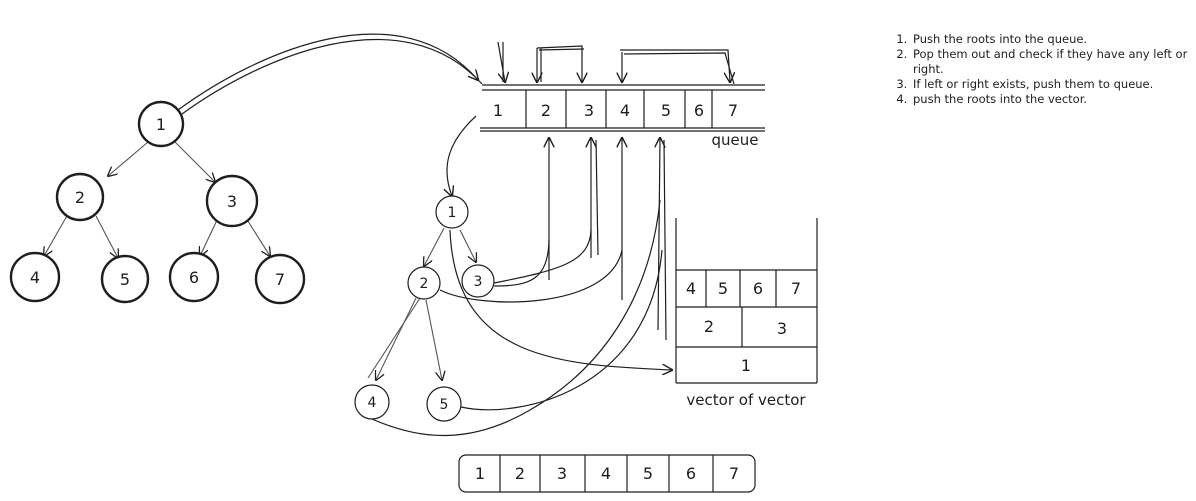  I want to click on queue-cell: 5, so click(666, 110).